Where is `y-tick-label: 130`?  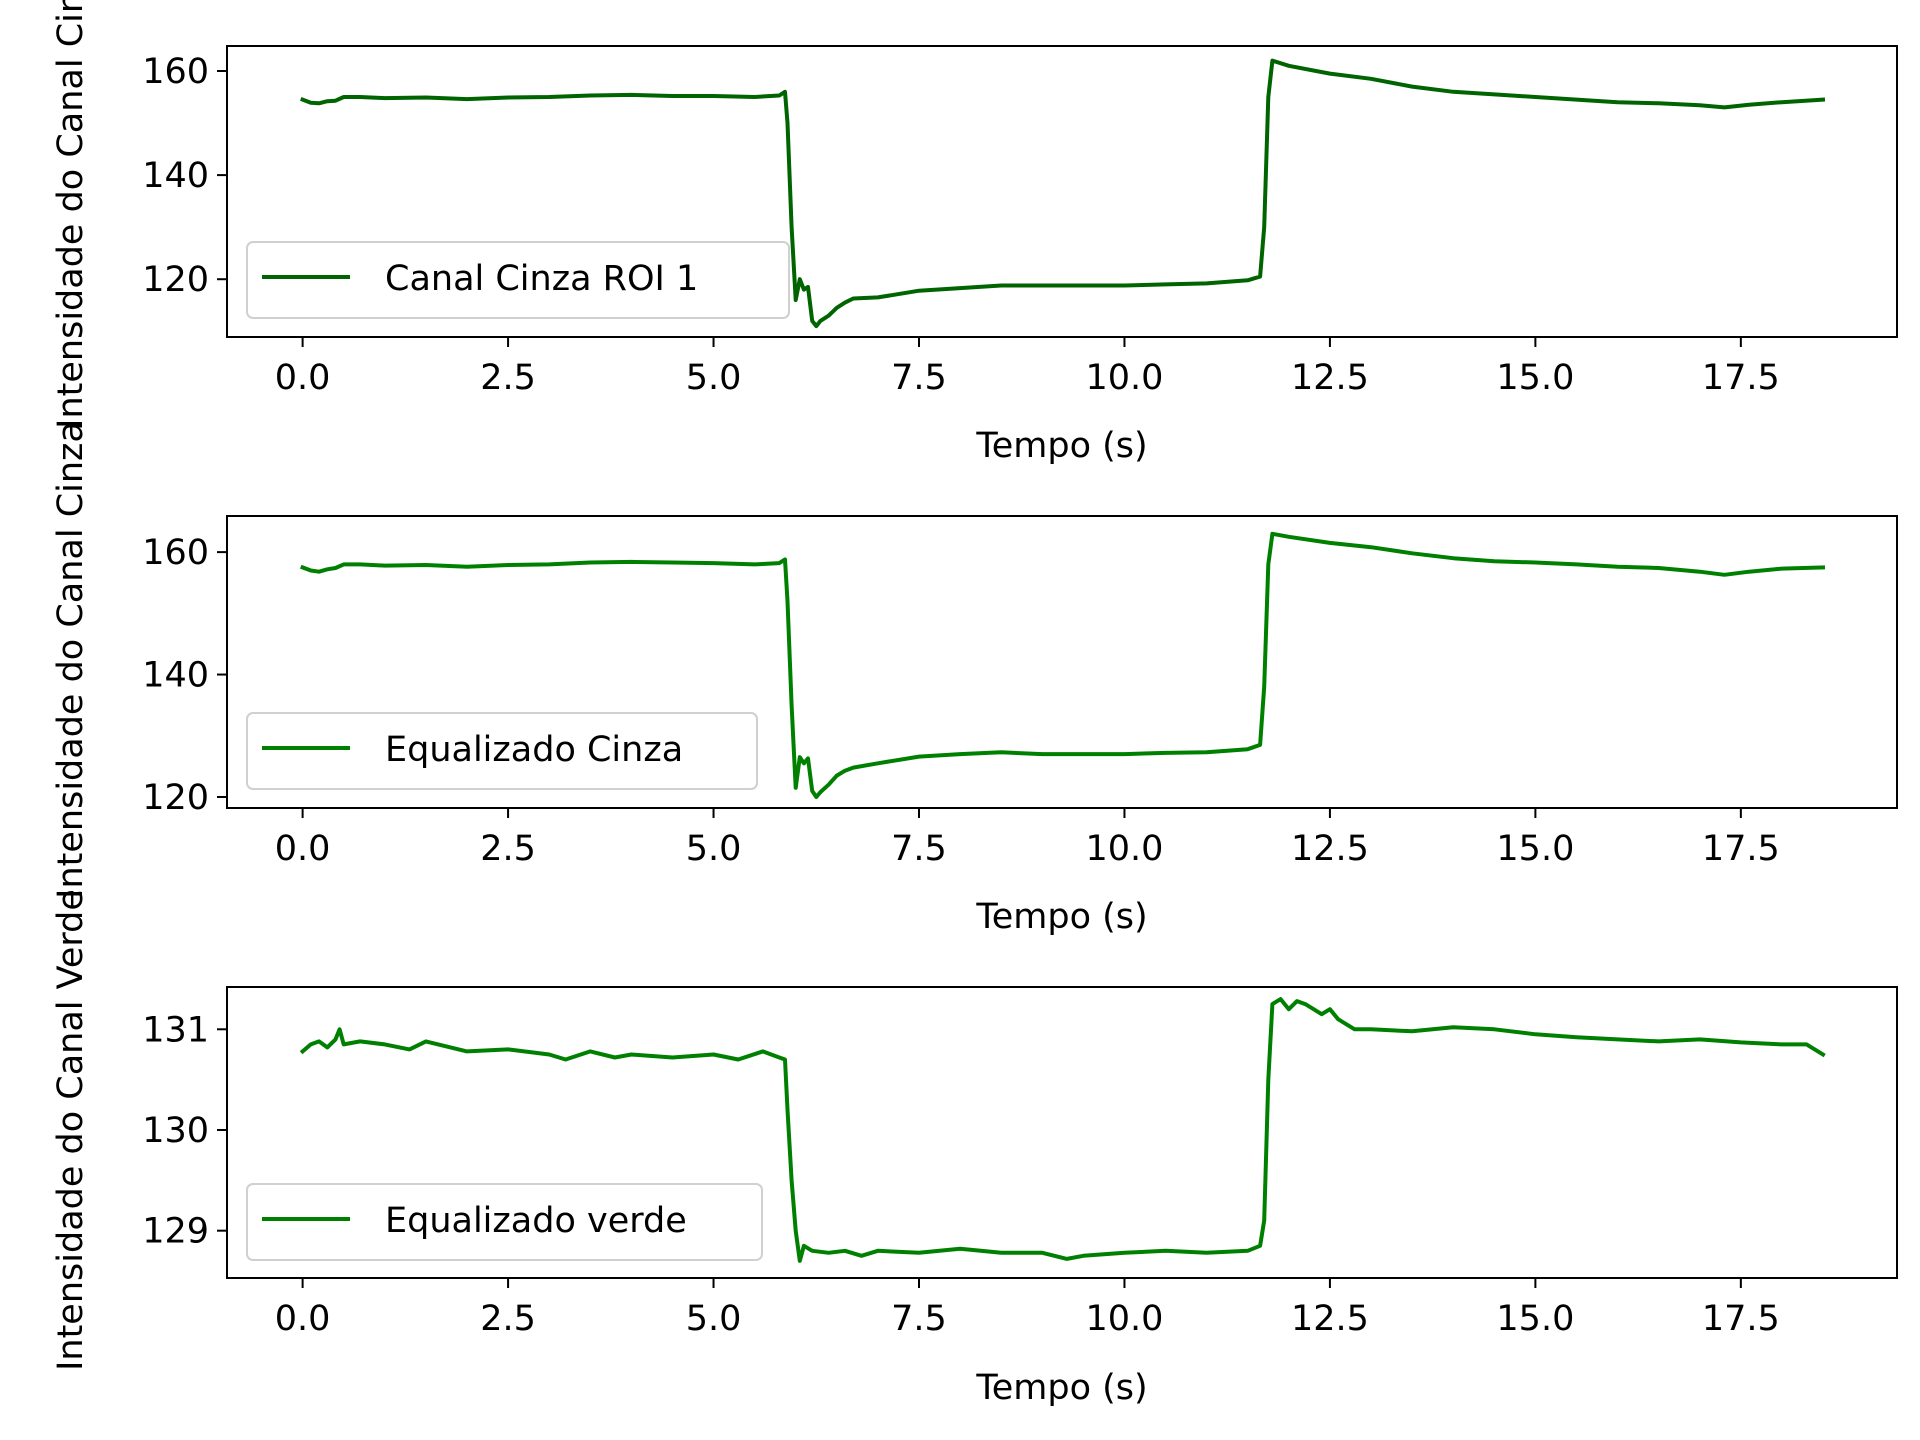 y-tick-label: 130 is located at coordinates (175, 1131).